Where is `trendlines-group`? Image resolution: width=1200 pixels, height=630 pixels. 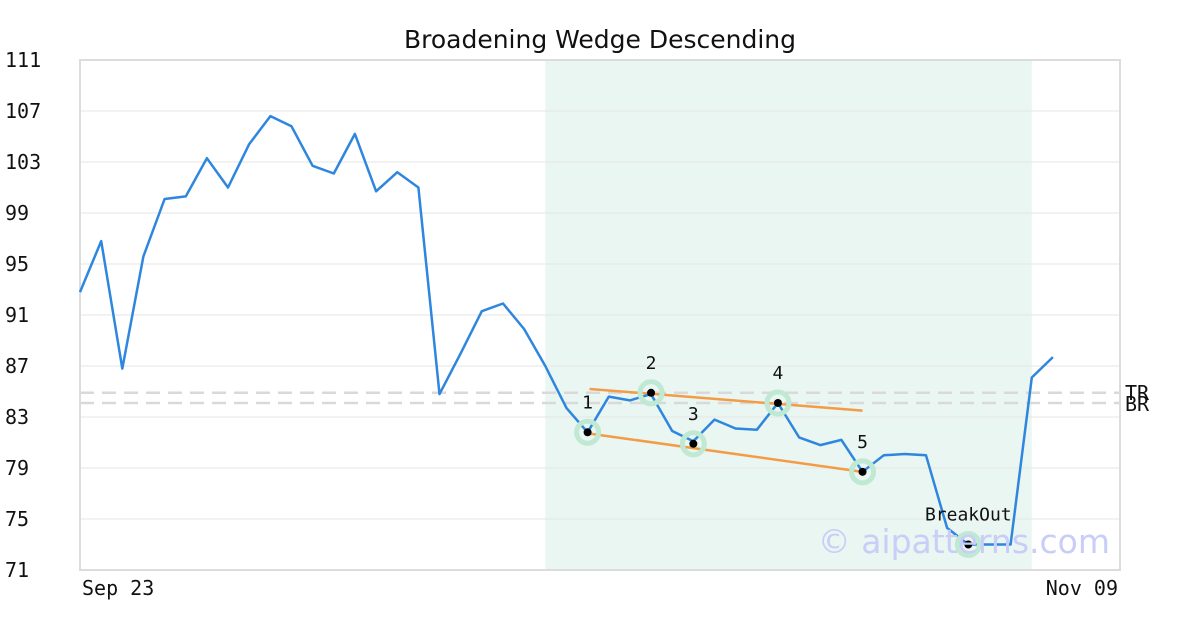
trendlines-group is located at coordinates (726, 430).